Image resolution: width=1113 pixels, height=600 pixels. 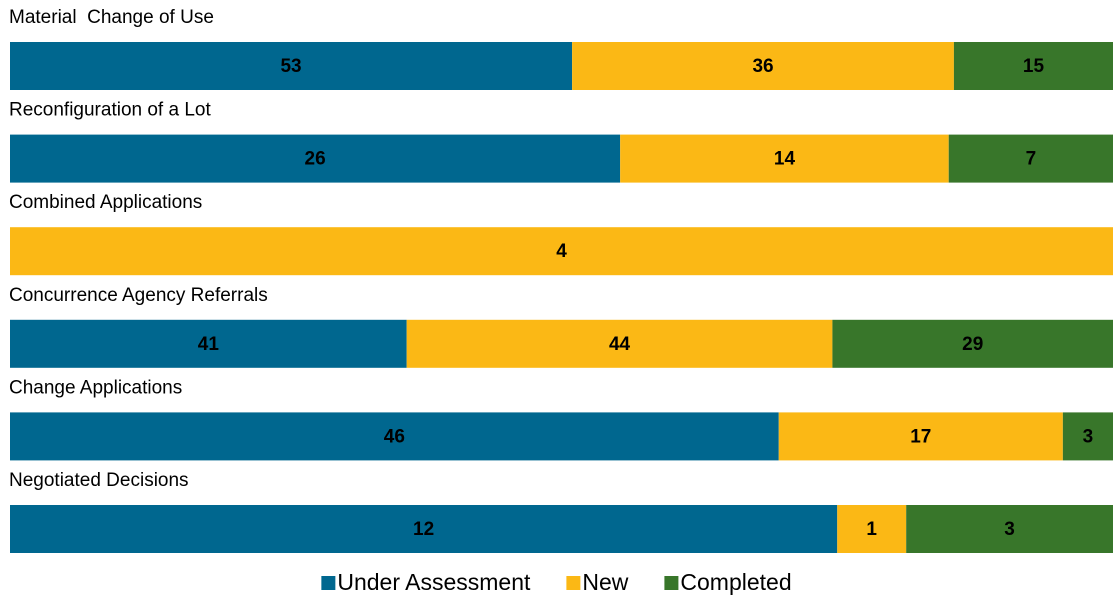 I want to click on value-label: 46, so click(x=394, y=436).